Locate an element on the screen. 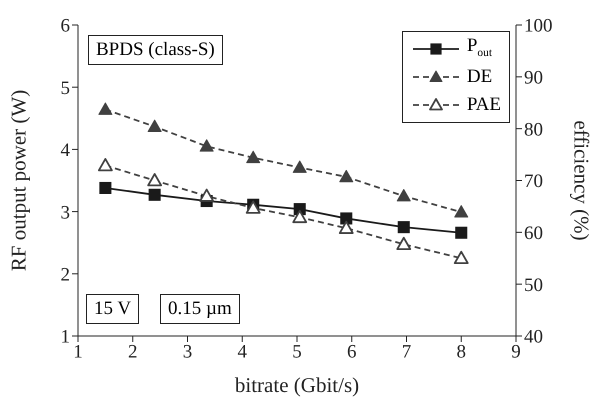 This screenshot has height=412, width=600. x-tick-label: 2 is located at coordinates (133, 351).